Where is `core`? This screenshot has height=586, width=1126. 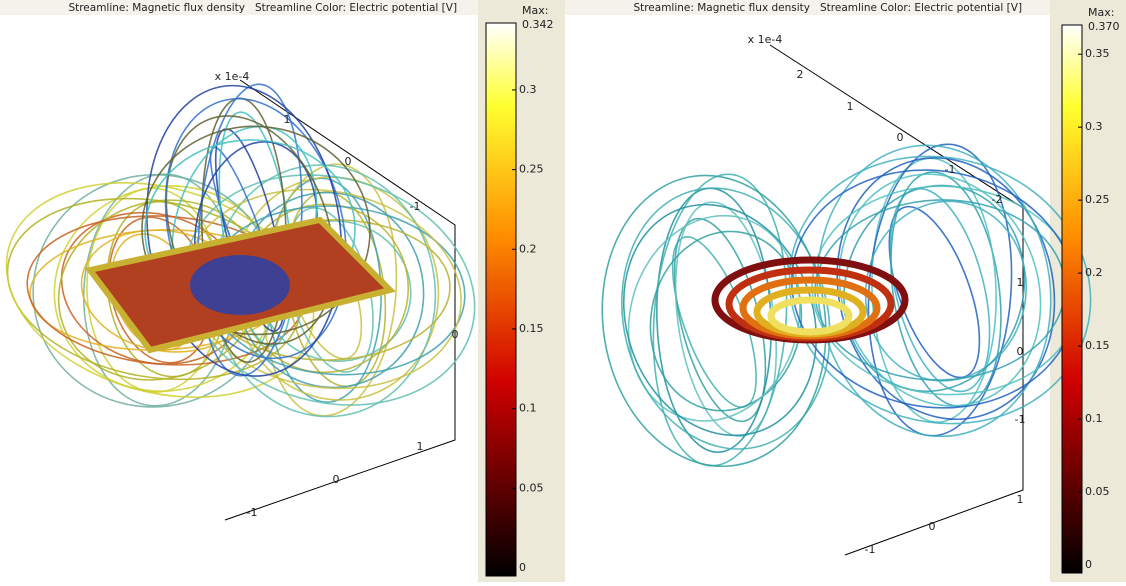
core is located at coordinates (240, 285).